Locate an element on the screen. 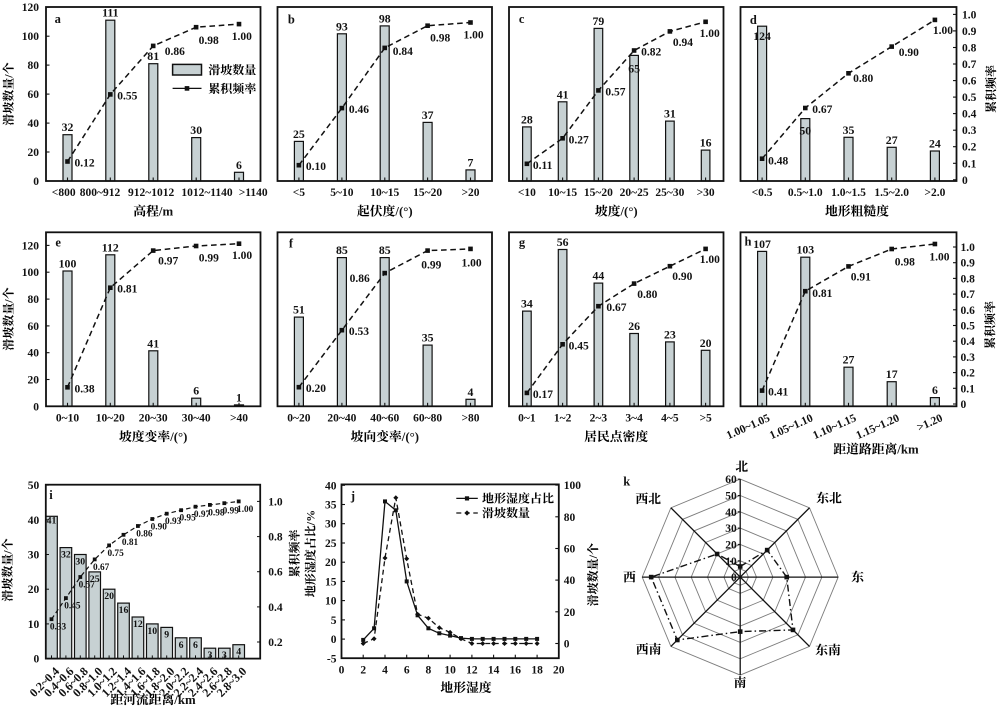 This screenshot has width=1000, height=717. svg-text: 0.53 is located at coordinates (359, 332).